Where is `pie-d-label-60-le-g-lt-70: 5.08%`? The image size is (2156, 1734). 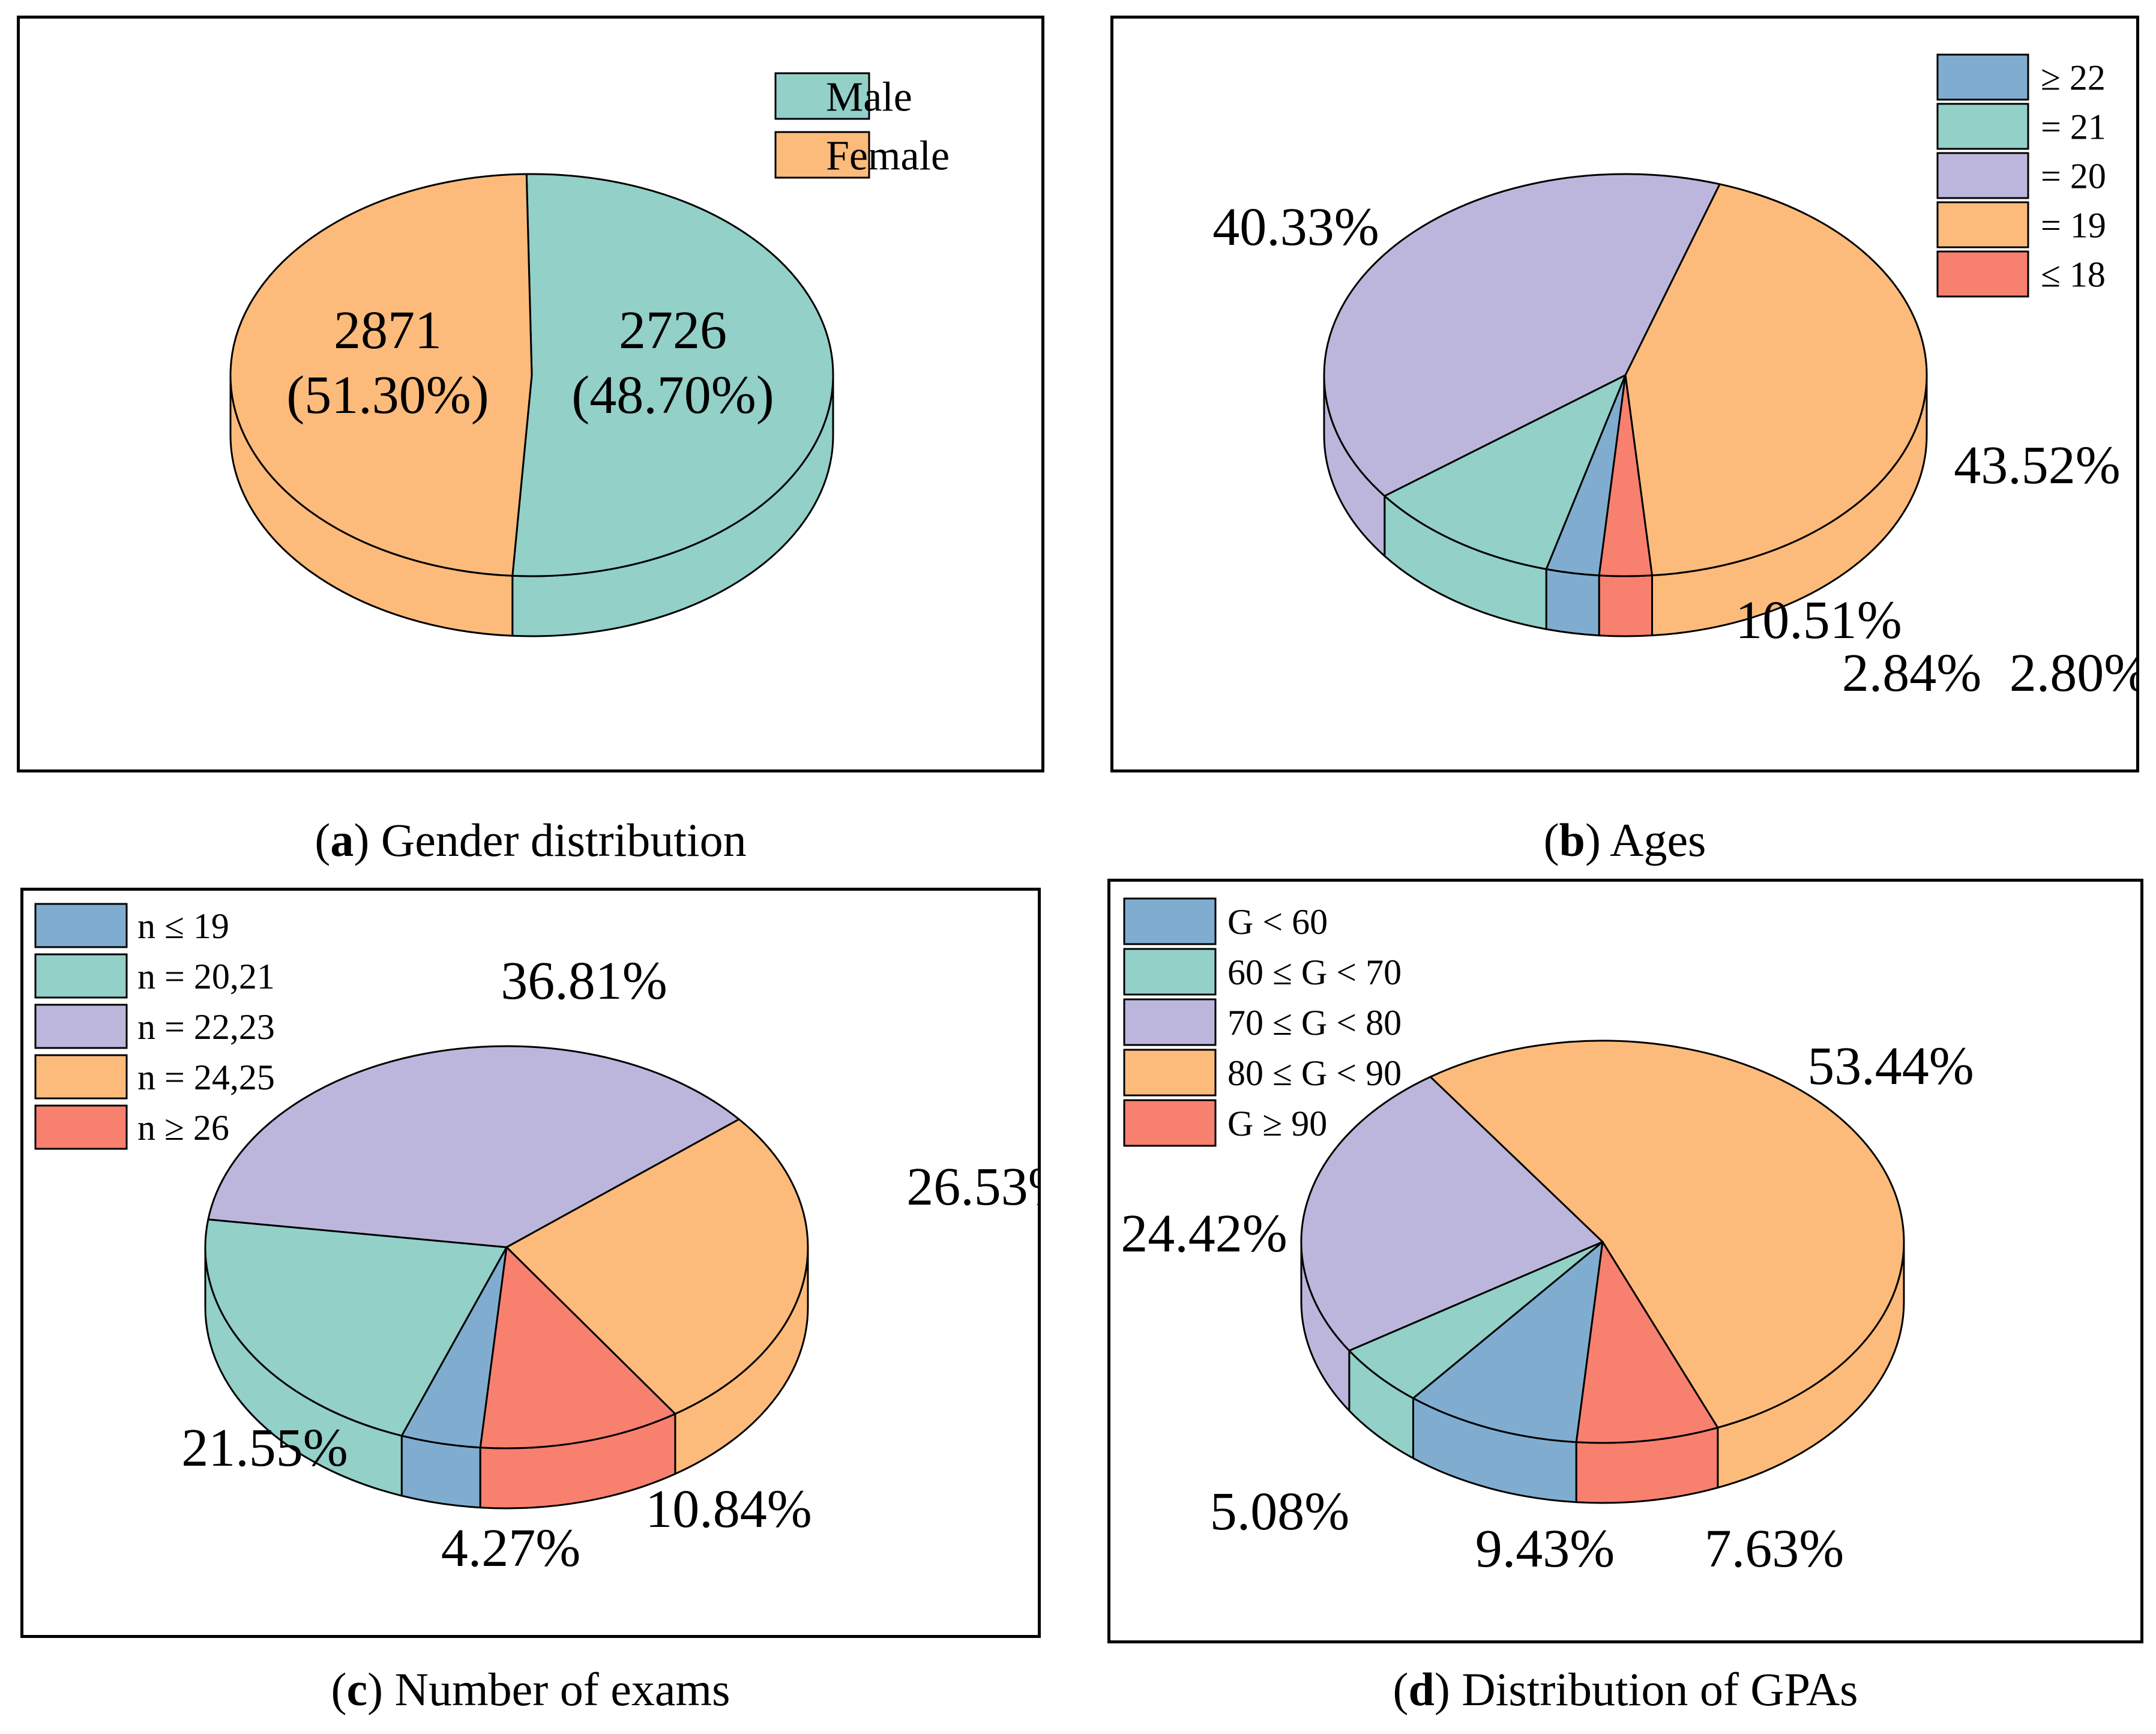
pie-d-label-60-le-g-lt-70: 5.08% is located at coordinates (1279, 1511).